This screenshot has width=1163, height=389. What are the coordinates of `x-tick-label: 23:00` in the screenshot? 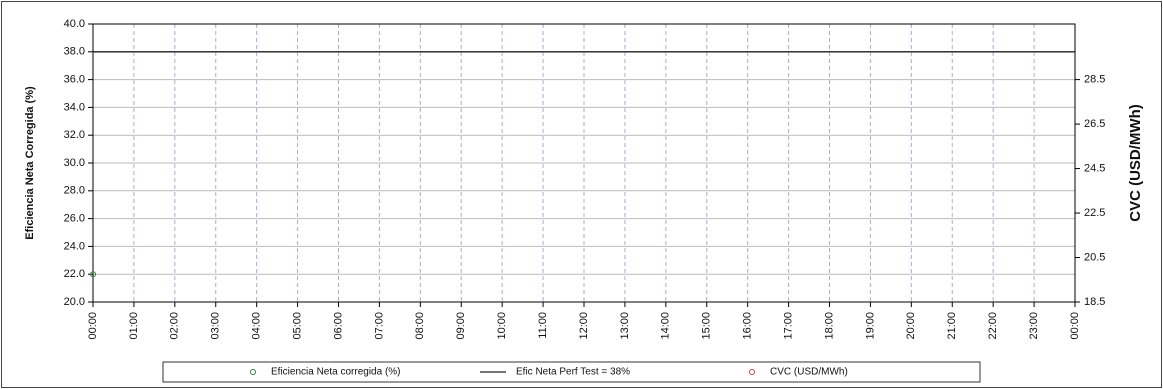 It's located at (1034, 326).